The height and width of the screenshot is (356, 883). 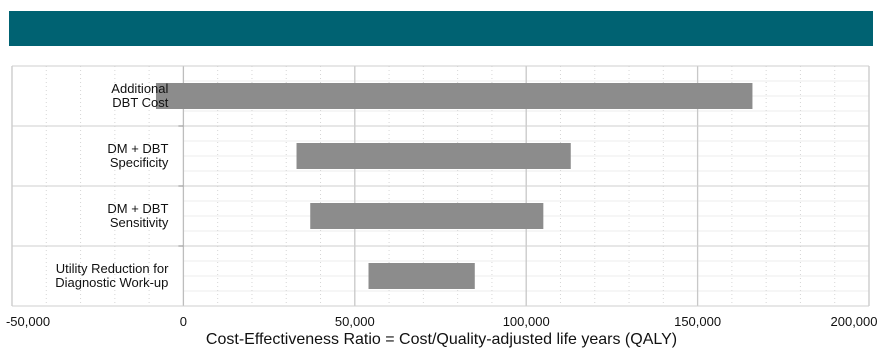 I want to click on x-tick-label: 50,000, so click(x=354, y=321).